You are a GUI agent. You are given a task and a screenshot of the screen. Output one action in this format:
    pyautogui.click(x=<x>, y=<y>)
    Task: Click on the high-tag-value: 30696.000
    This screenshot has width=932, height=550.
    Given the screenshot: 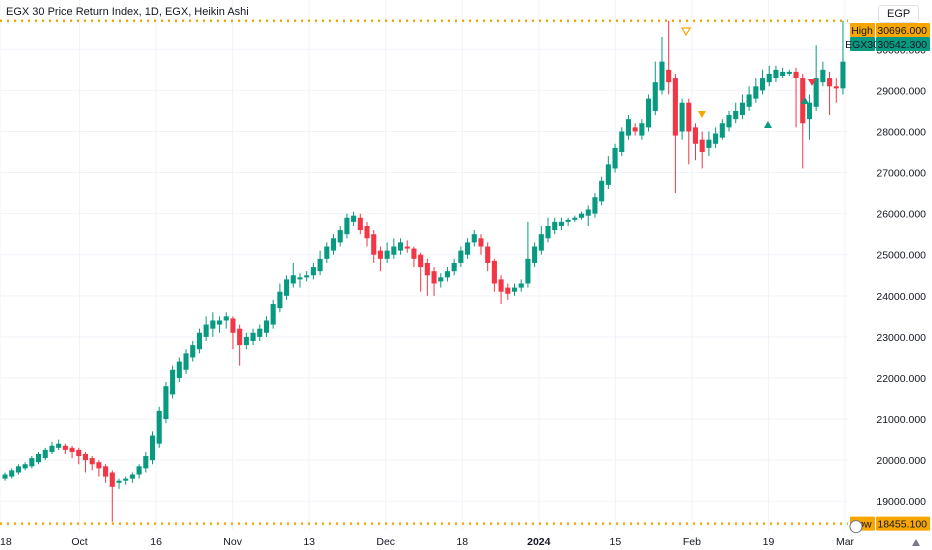 What is the action you would take?
    pyautogui.click(x=902, y=31)
    